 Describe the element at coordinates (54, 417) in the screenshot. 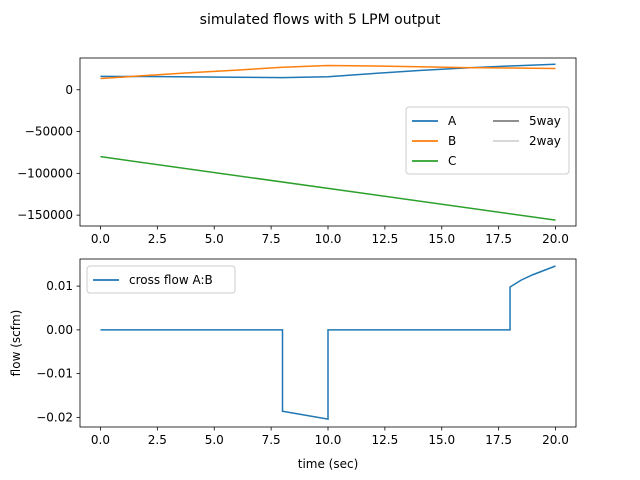

I see `y-tick-label: −0.02` at that location.